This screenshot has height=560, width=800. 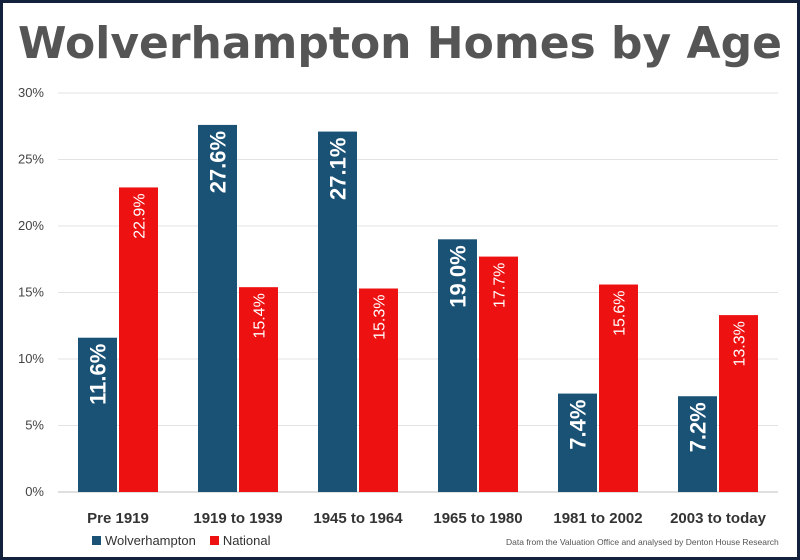 What do you see at coordinates (34, 491) in the screenshot?
I see `y-tick-label: 0%` at bounding box center [34, 491].